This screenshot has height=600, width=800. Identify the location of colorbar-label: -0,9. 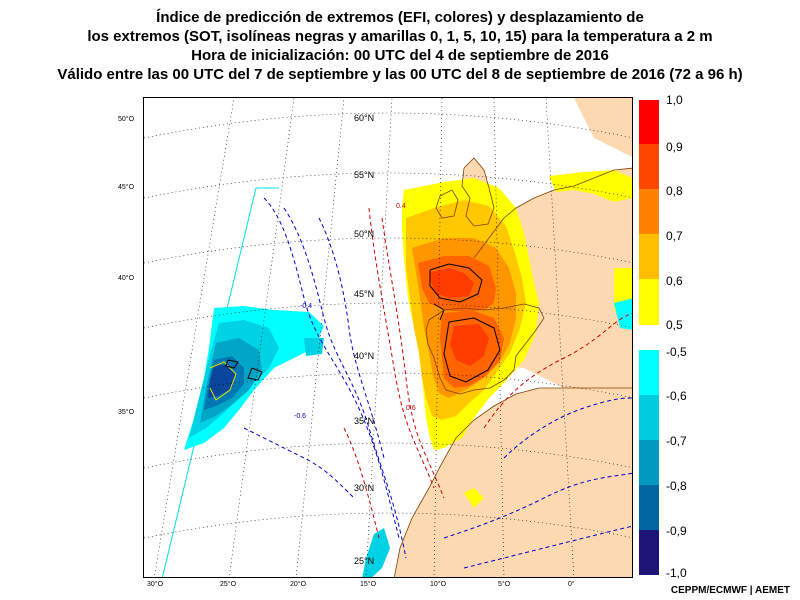
(676, 531).